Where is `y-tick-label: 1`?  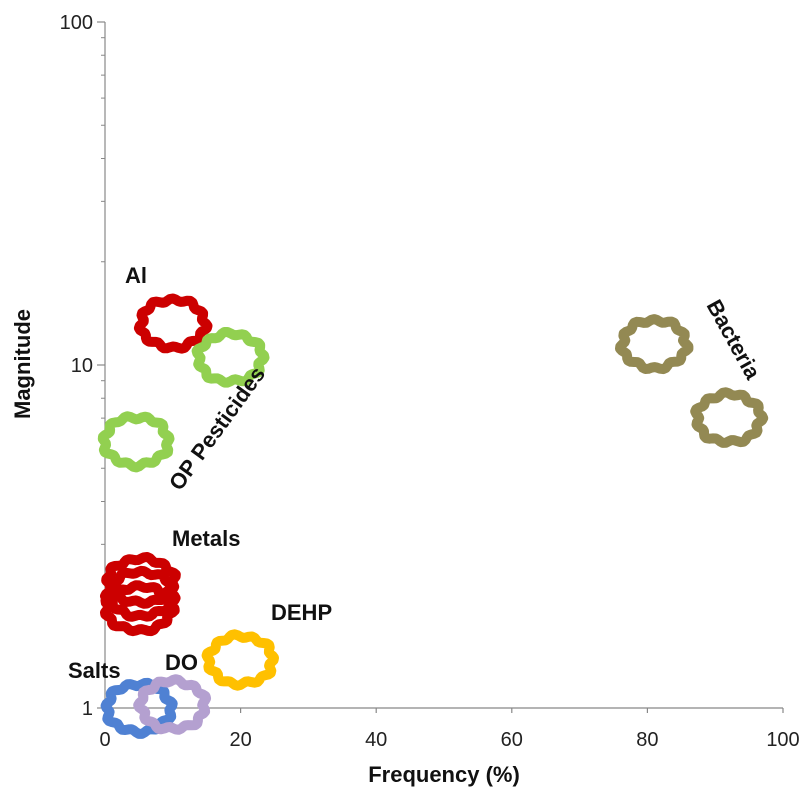
y-tick-label: 1 is located at coordinates (87, 709).